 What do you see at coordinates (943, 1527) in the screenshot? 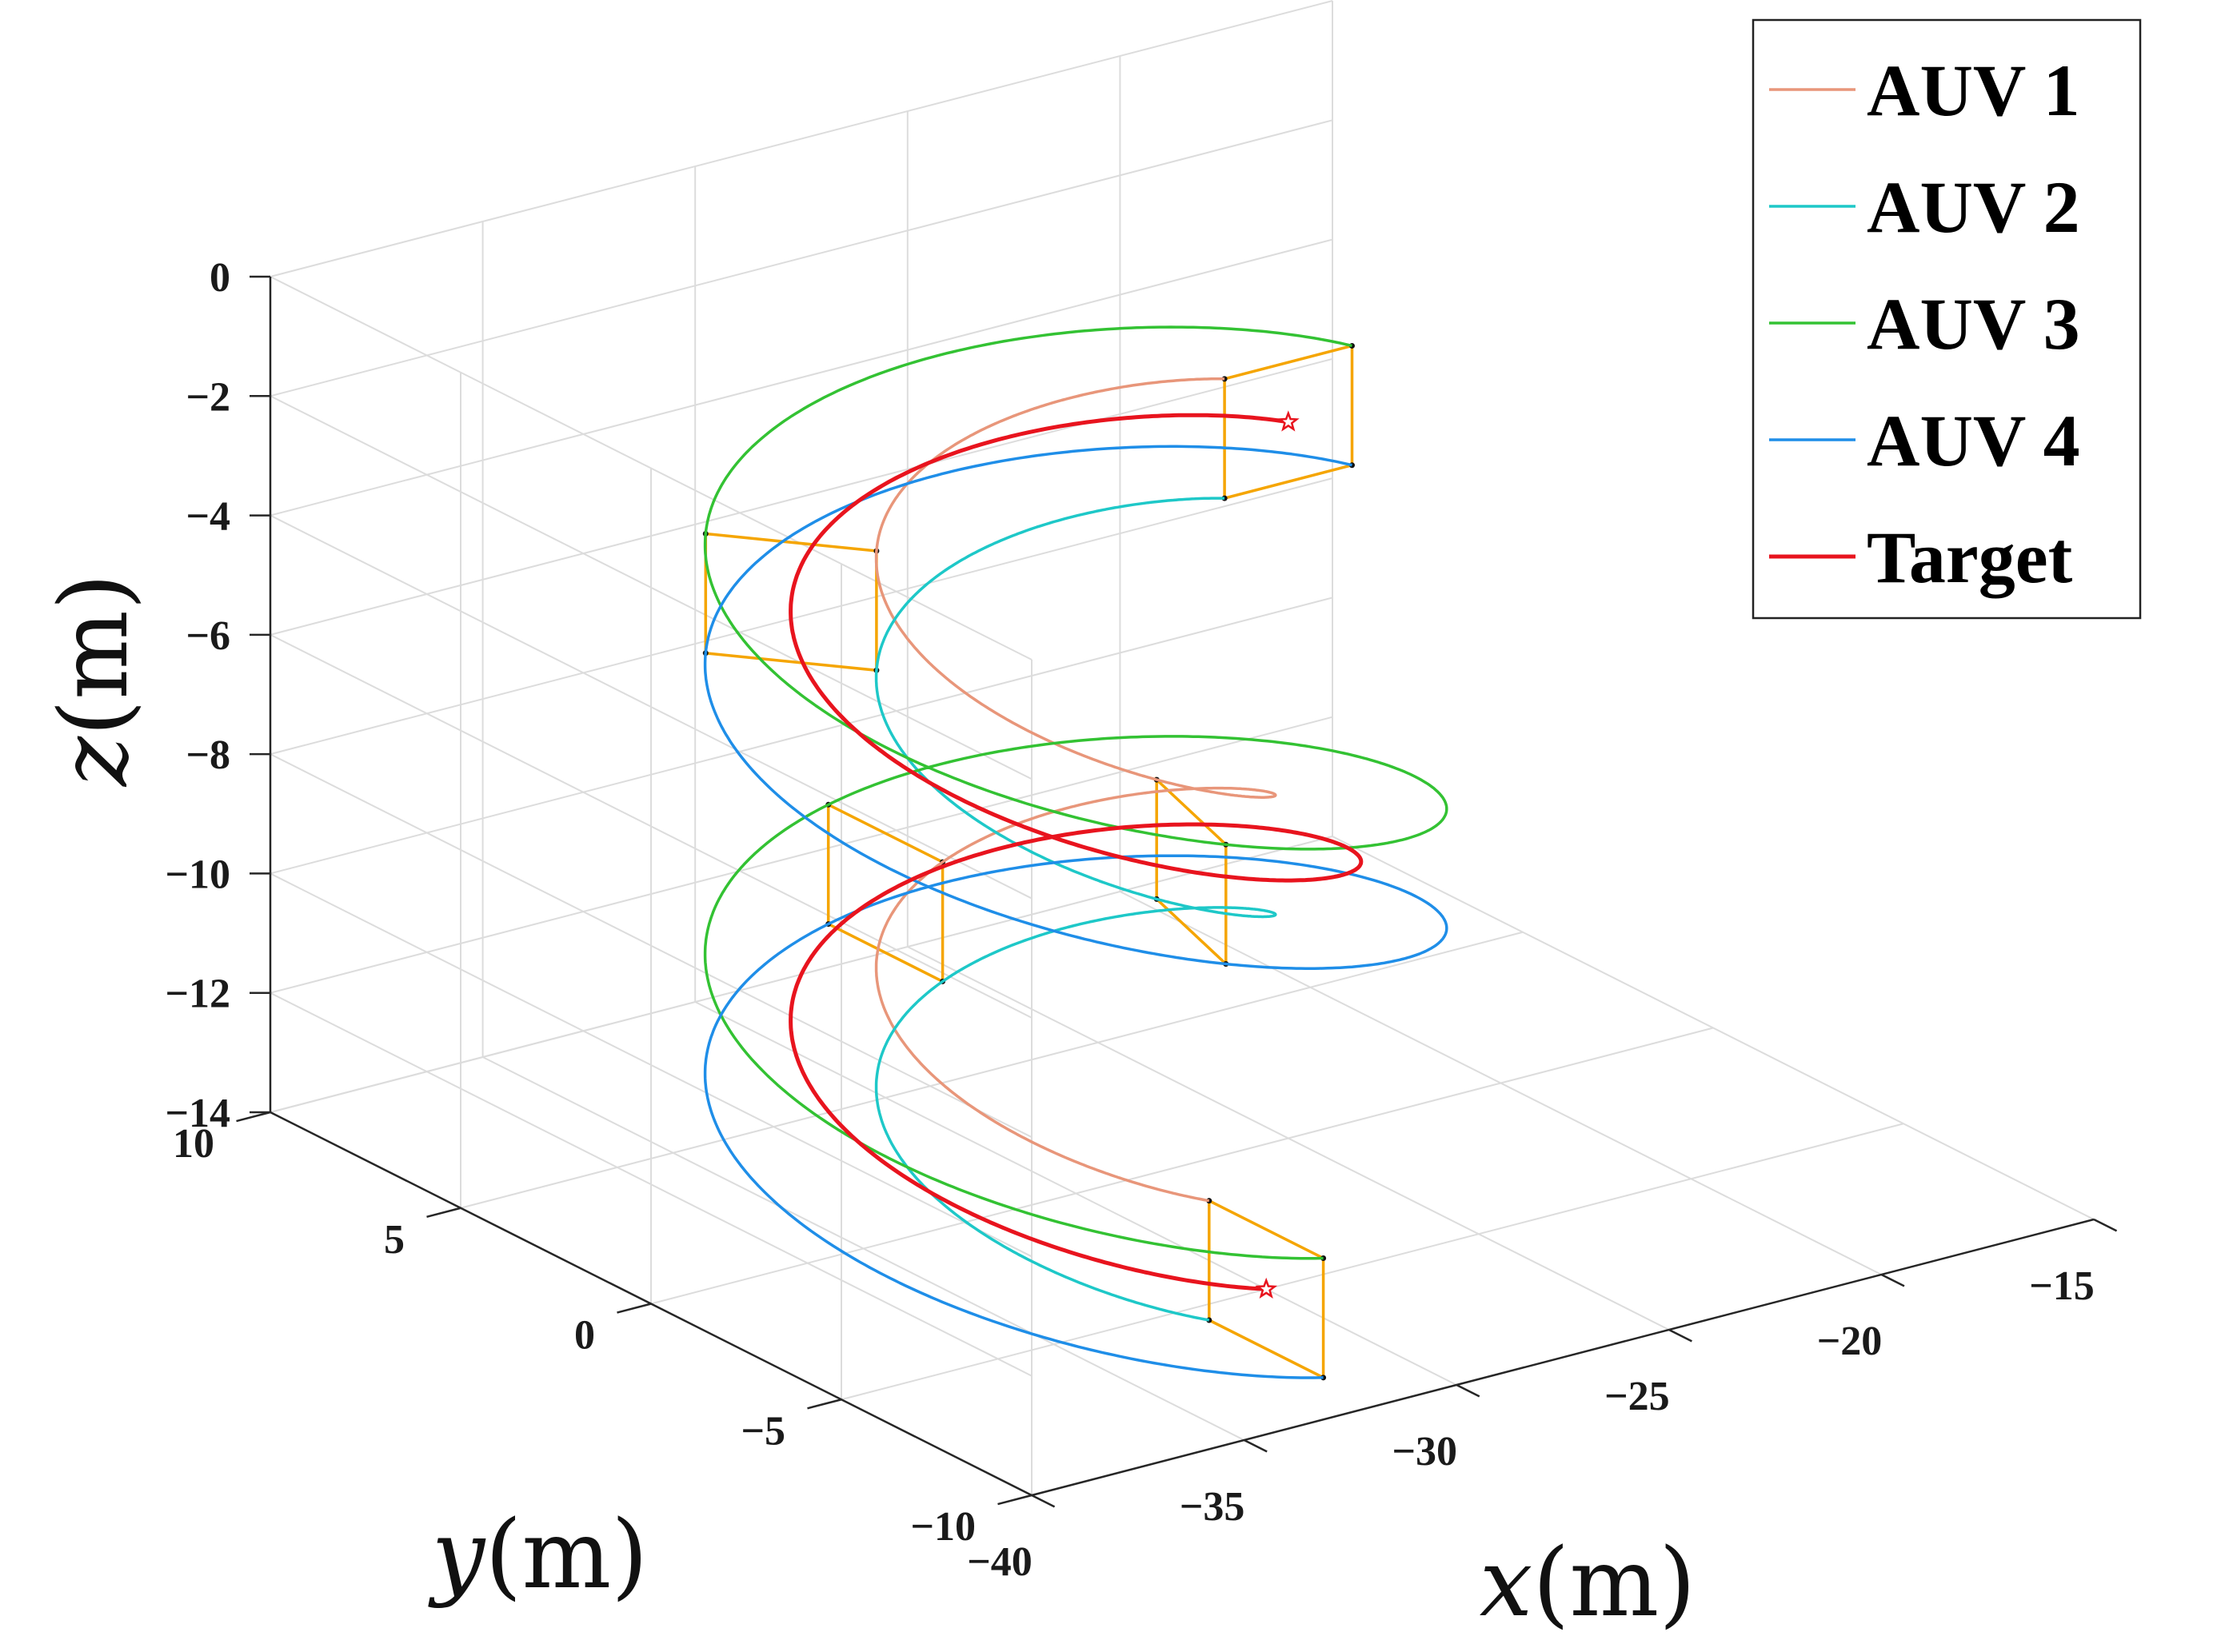
I see `y-tick-label: −10` at bounding box center [943, 1527].